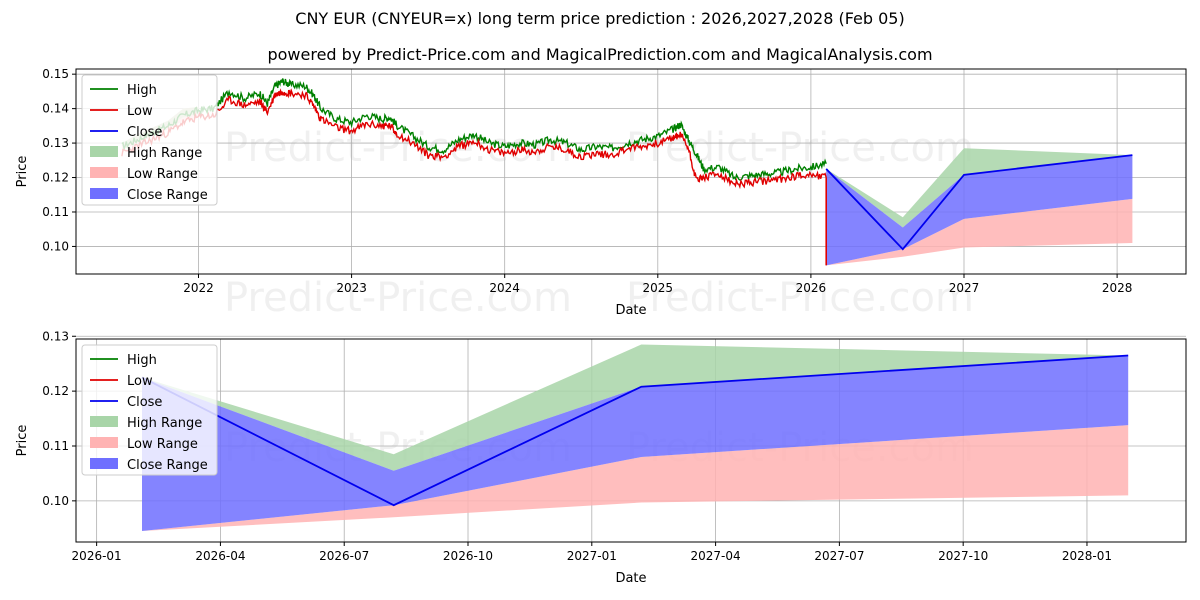 Image resolution: width=1200 pixels, height=600 pixels. I want to click on x-tick-label: 2022, so click(198, 288).